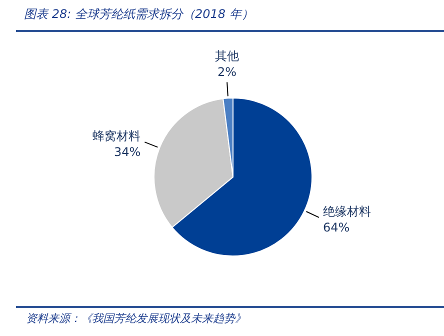 Image resolution: width=444 pixels, height=336 pixels. What do you see at coordinates (336, 227) in the screenshot?
I see `data-label: 64%` at bounding box center [336, 227].